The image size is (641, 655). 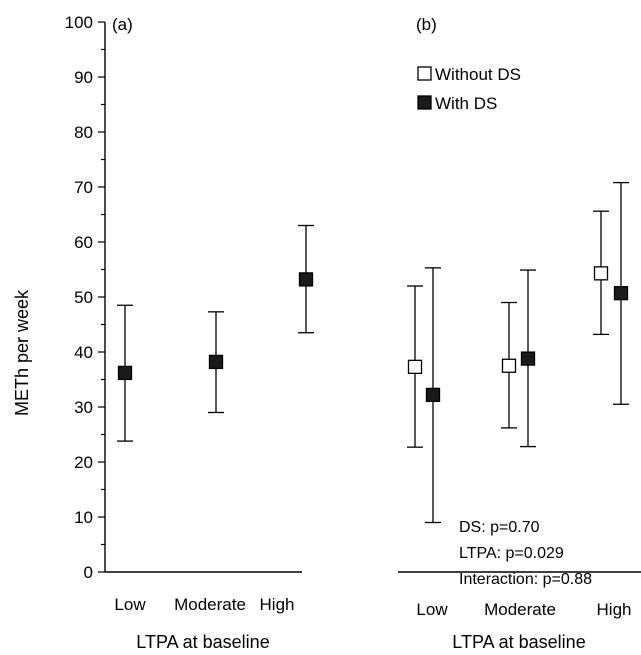 What do you see at coordinates (520, 609) in the screenshot?
I see `panel-b-x-tick-moderate: Moderate` at bounding box center [520, 609].